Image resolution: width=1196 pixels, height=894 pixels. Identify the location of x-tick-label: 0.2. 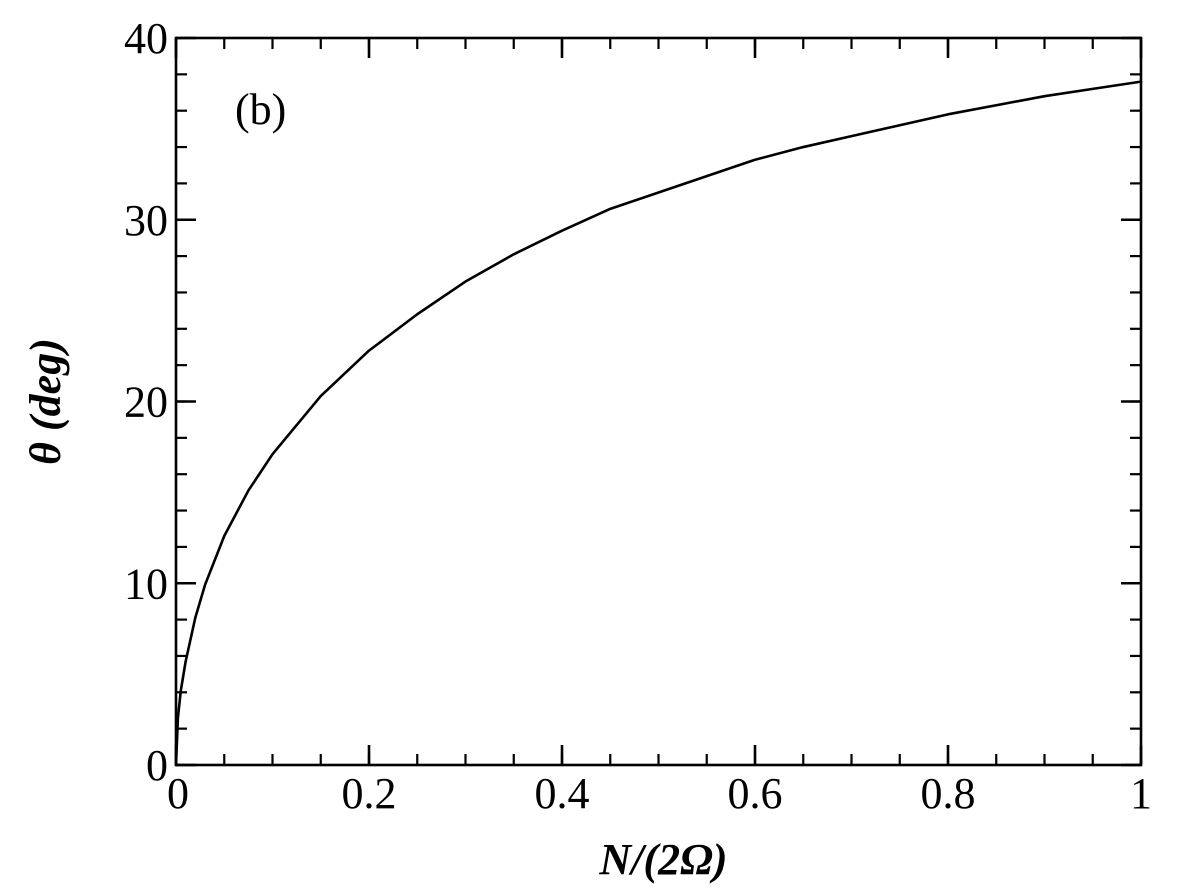
(369, 793).